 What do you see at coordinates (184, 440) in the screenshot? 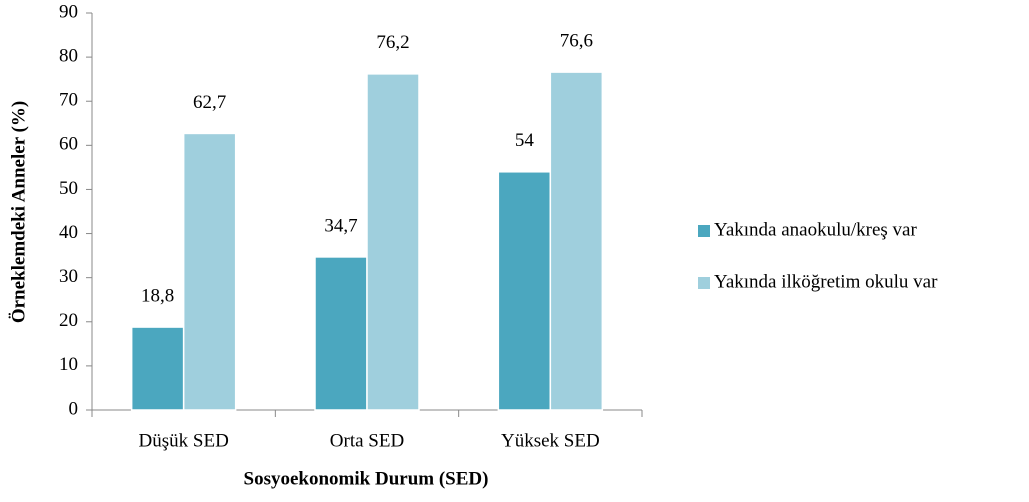
I see `x-tick-label: Düşük SED` at bounding box center [184, 440].